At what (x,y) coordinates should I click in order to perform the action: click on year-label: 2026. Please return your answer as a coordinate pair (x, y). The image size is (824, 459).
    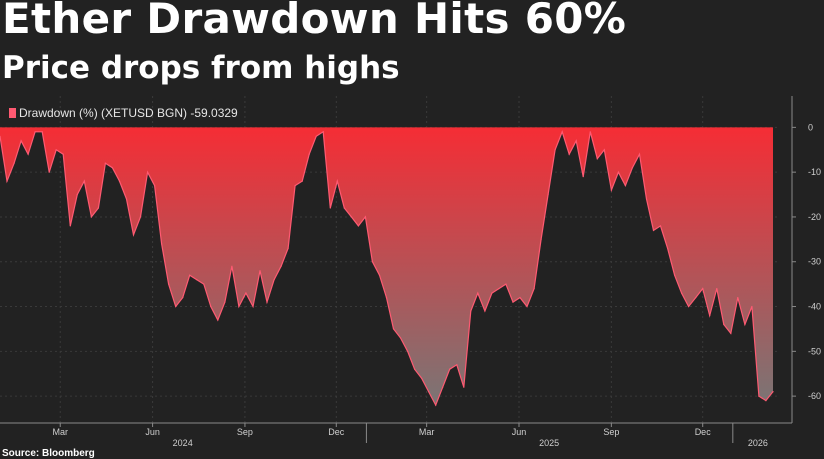
    Looking at the image, I should click on (758, 443).